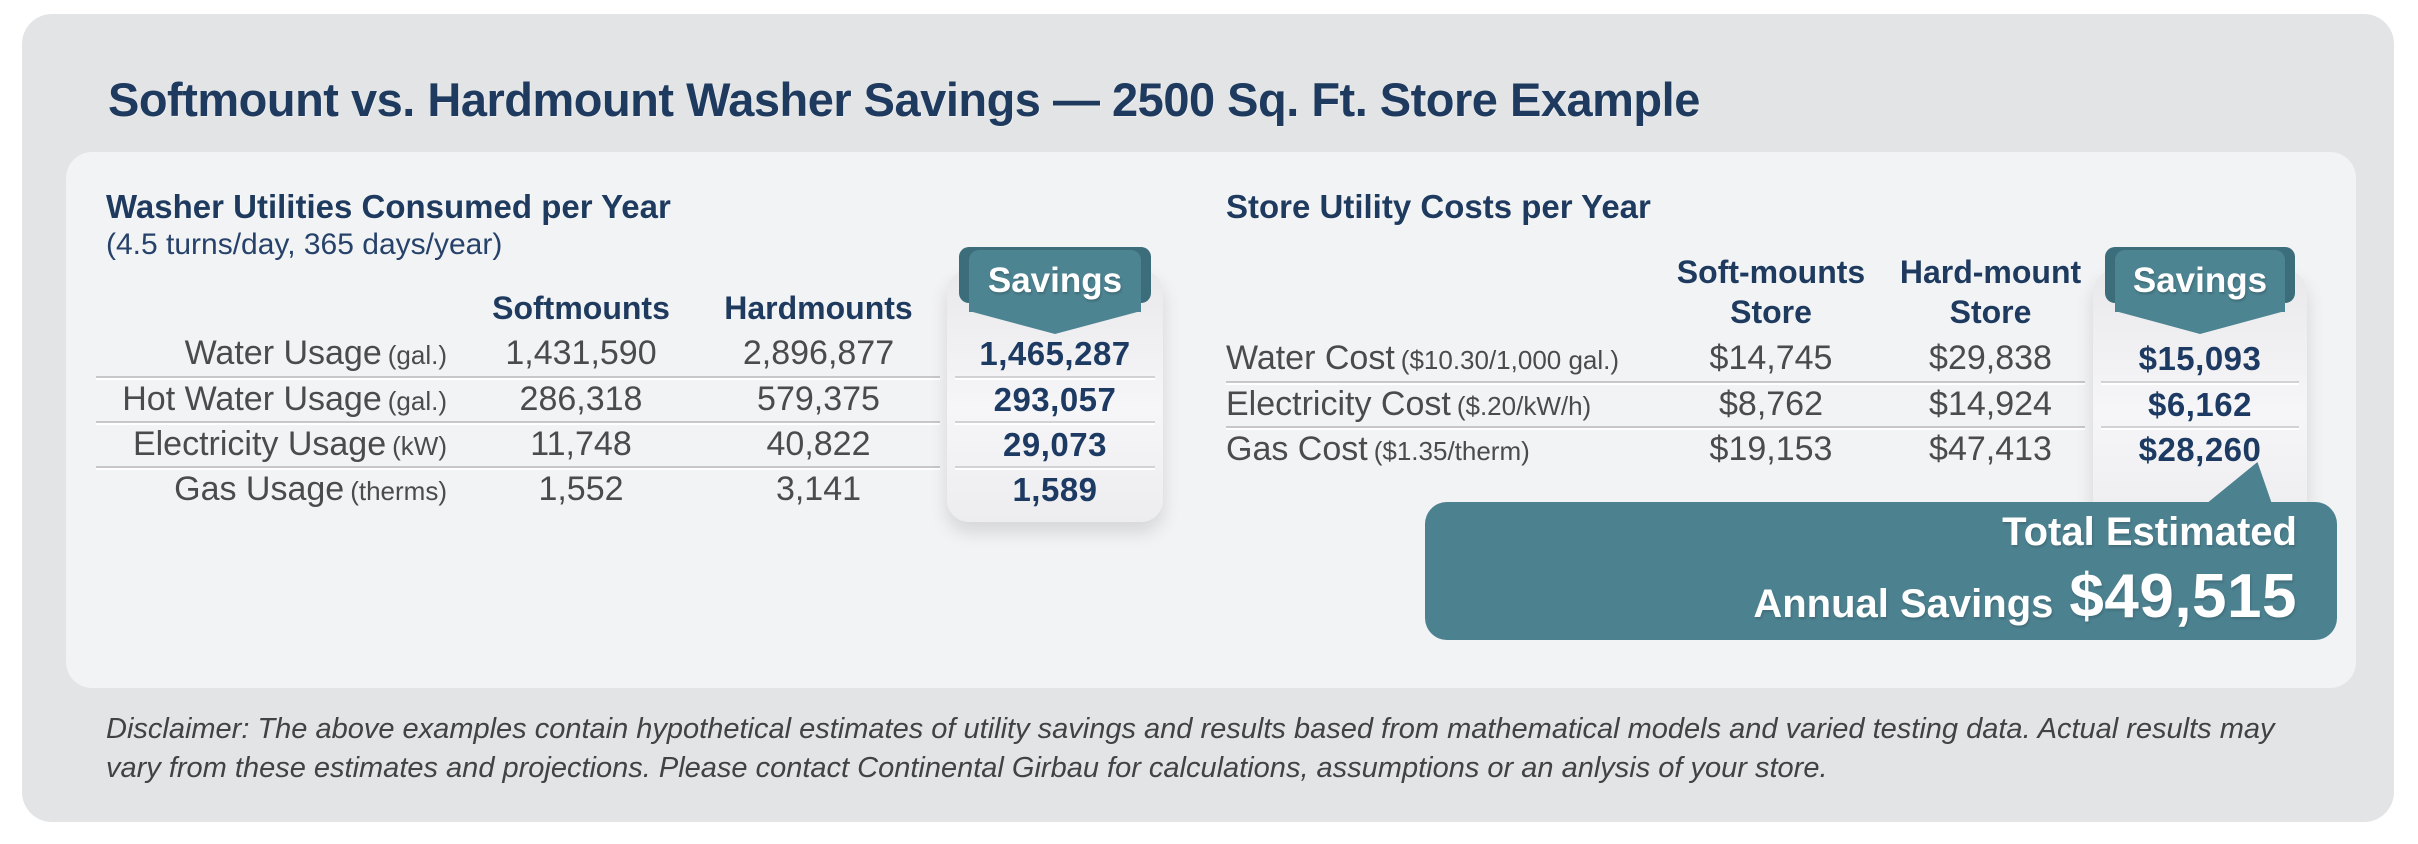  I want to click on hard-store-value: $29,838, so click(1990, 358).